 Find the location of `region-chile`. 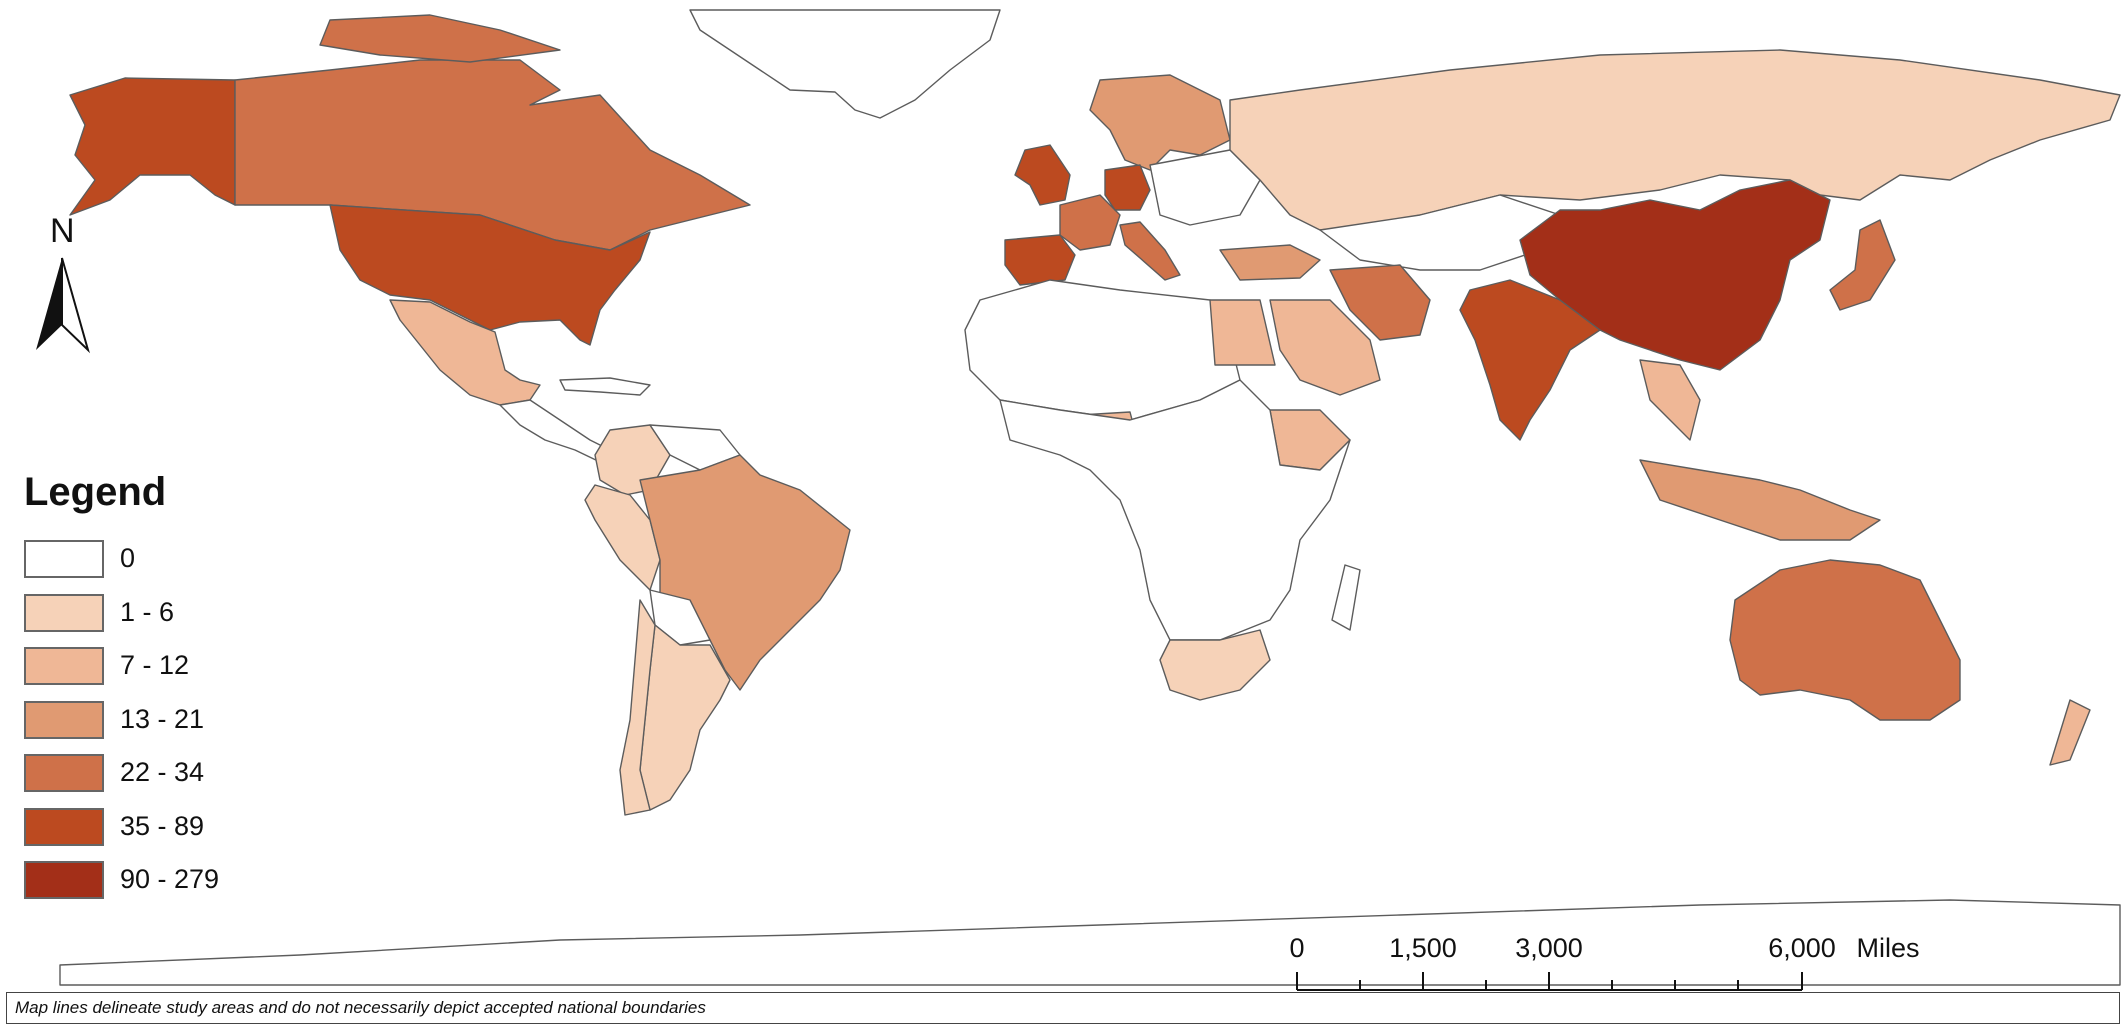

region-chile is located at coordinates (637, 707).